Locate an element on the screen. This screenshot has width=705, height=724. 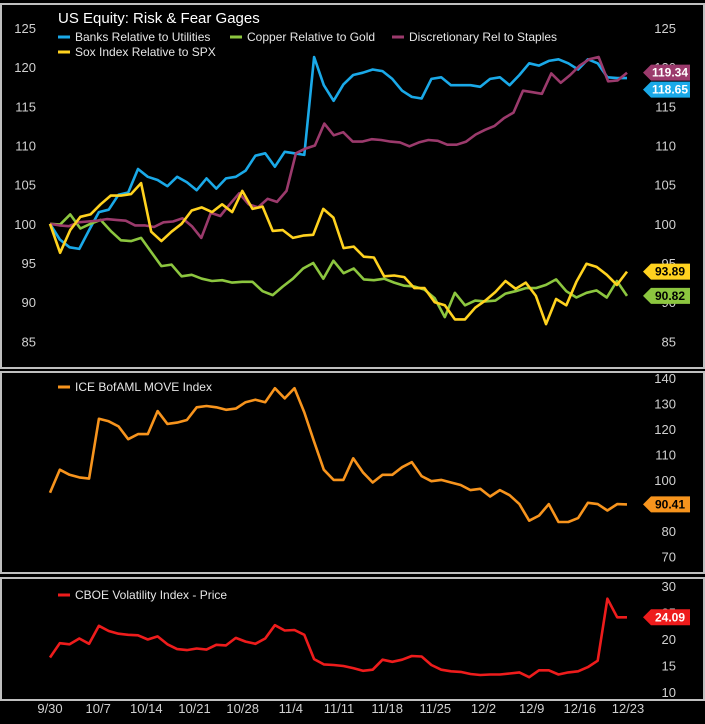
x-tick-label: 12/16 is located at coordinates (580, 708).